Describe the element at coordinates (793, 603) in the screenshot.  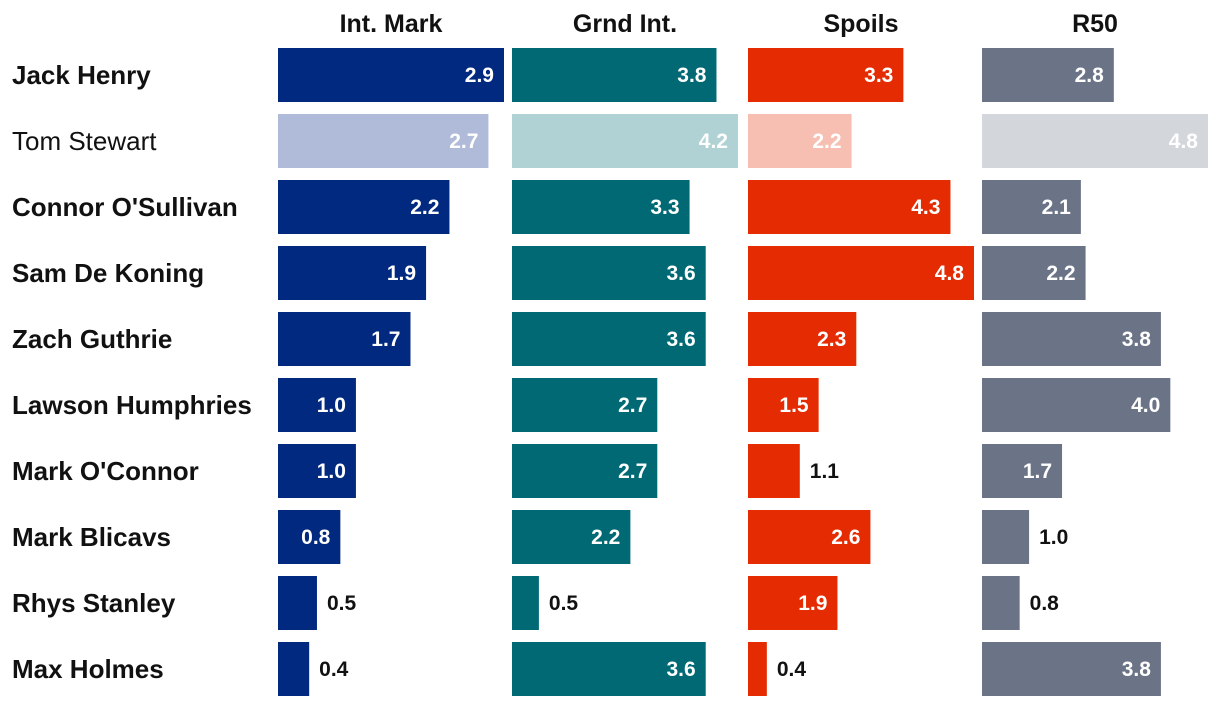
I see `bar-spoils-rhys-stanley` at that location.